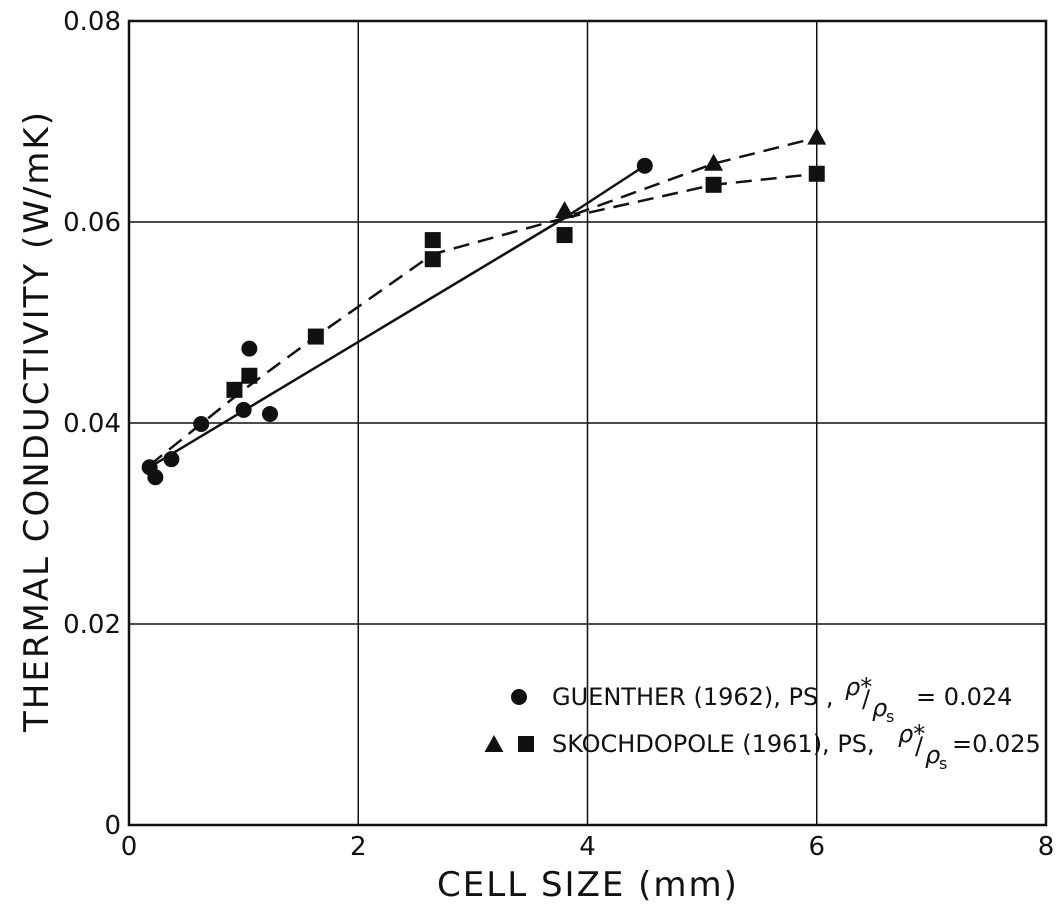 Image resolution: width=1057 pixels, height=911 pixels. Describe the element at coordinates (690, 196) in the screenshot. I see `dashed-fit-line` at that location.